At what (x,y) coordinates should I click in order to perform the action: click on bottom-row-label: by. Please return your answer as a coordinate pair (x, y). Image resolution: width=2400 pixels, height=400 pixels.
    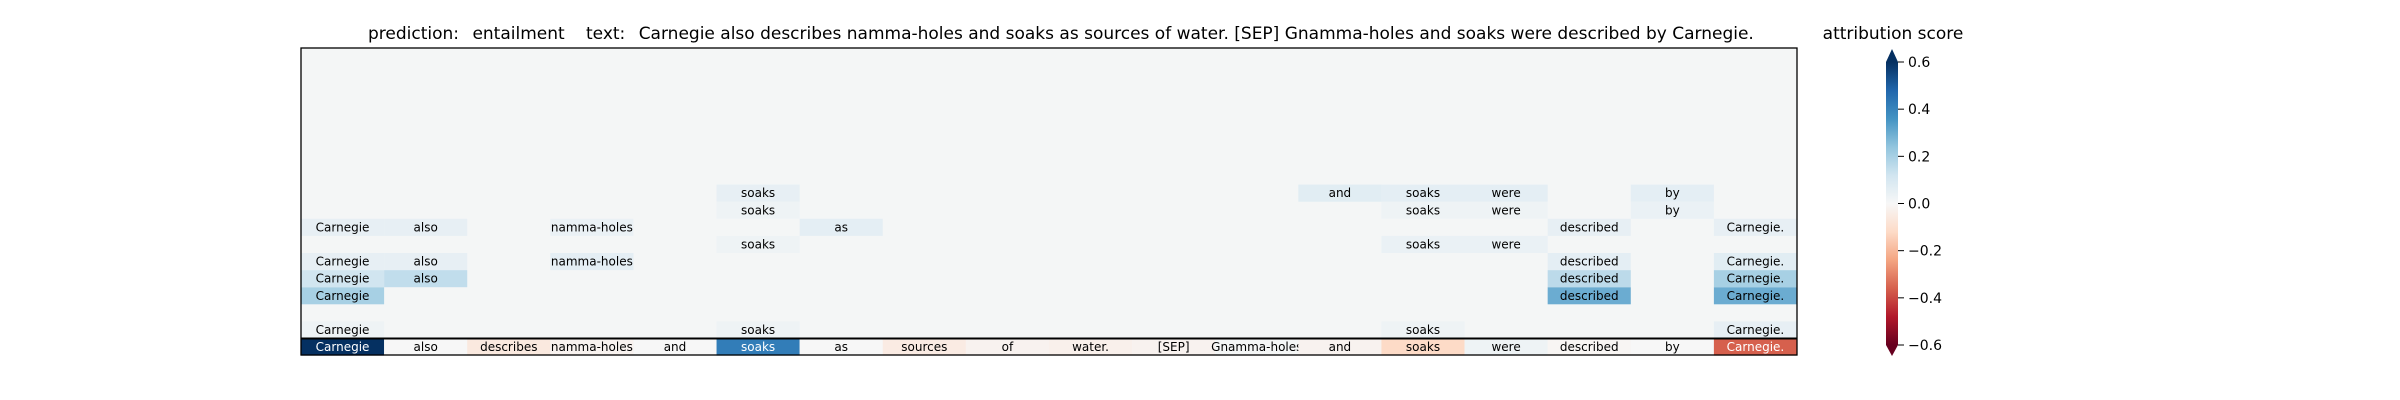
    Looking at the image, I should click on (1672, 347).